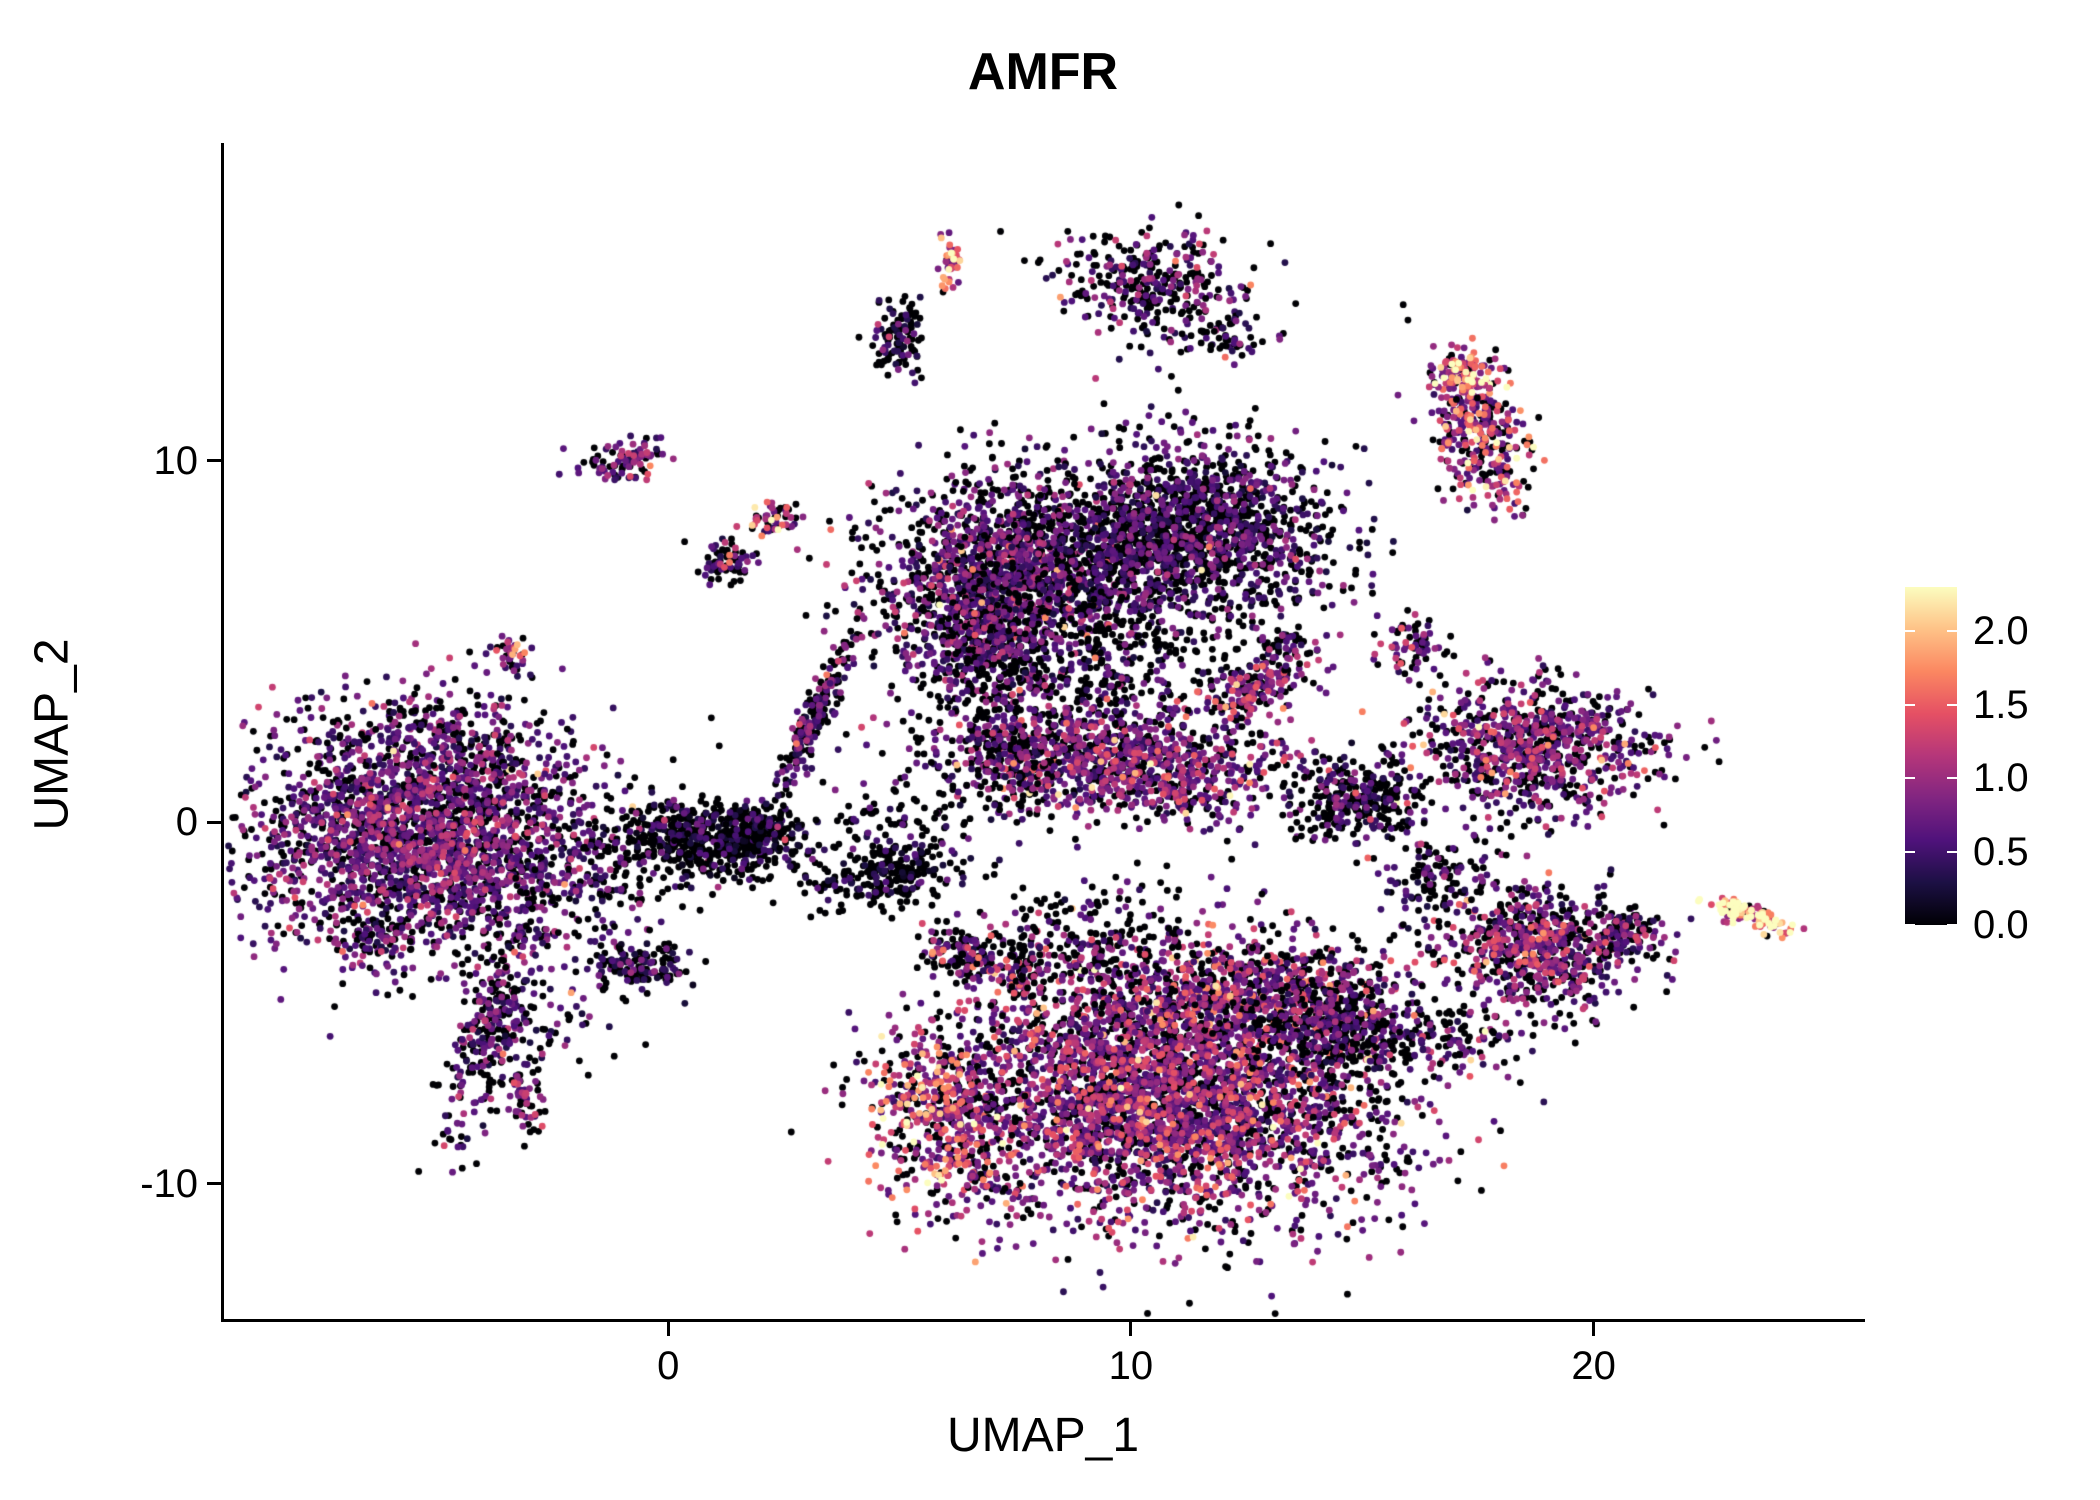 The image size is (2100, 1500). Describe the element at coordinates (52, 734) in the screenshot. I see `y-axis-title: UMAP_2` at that location.